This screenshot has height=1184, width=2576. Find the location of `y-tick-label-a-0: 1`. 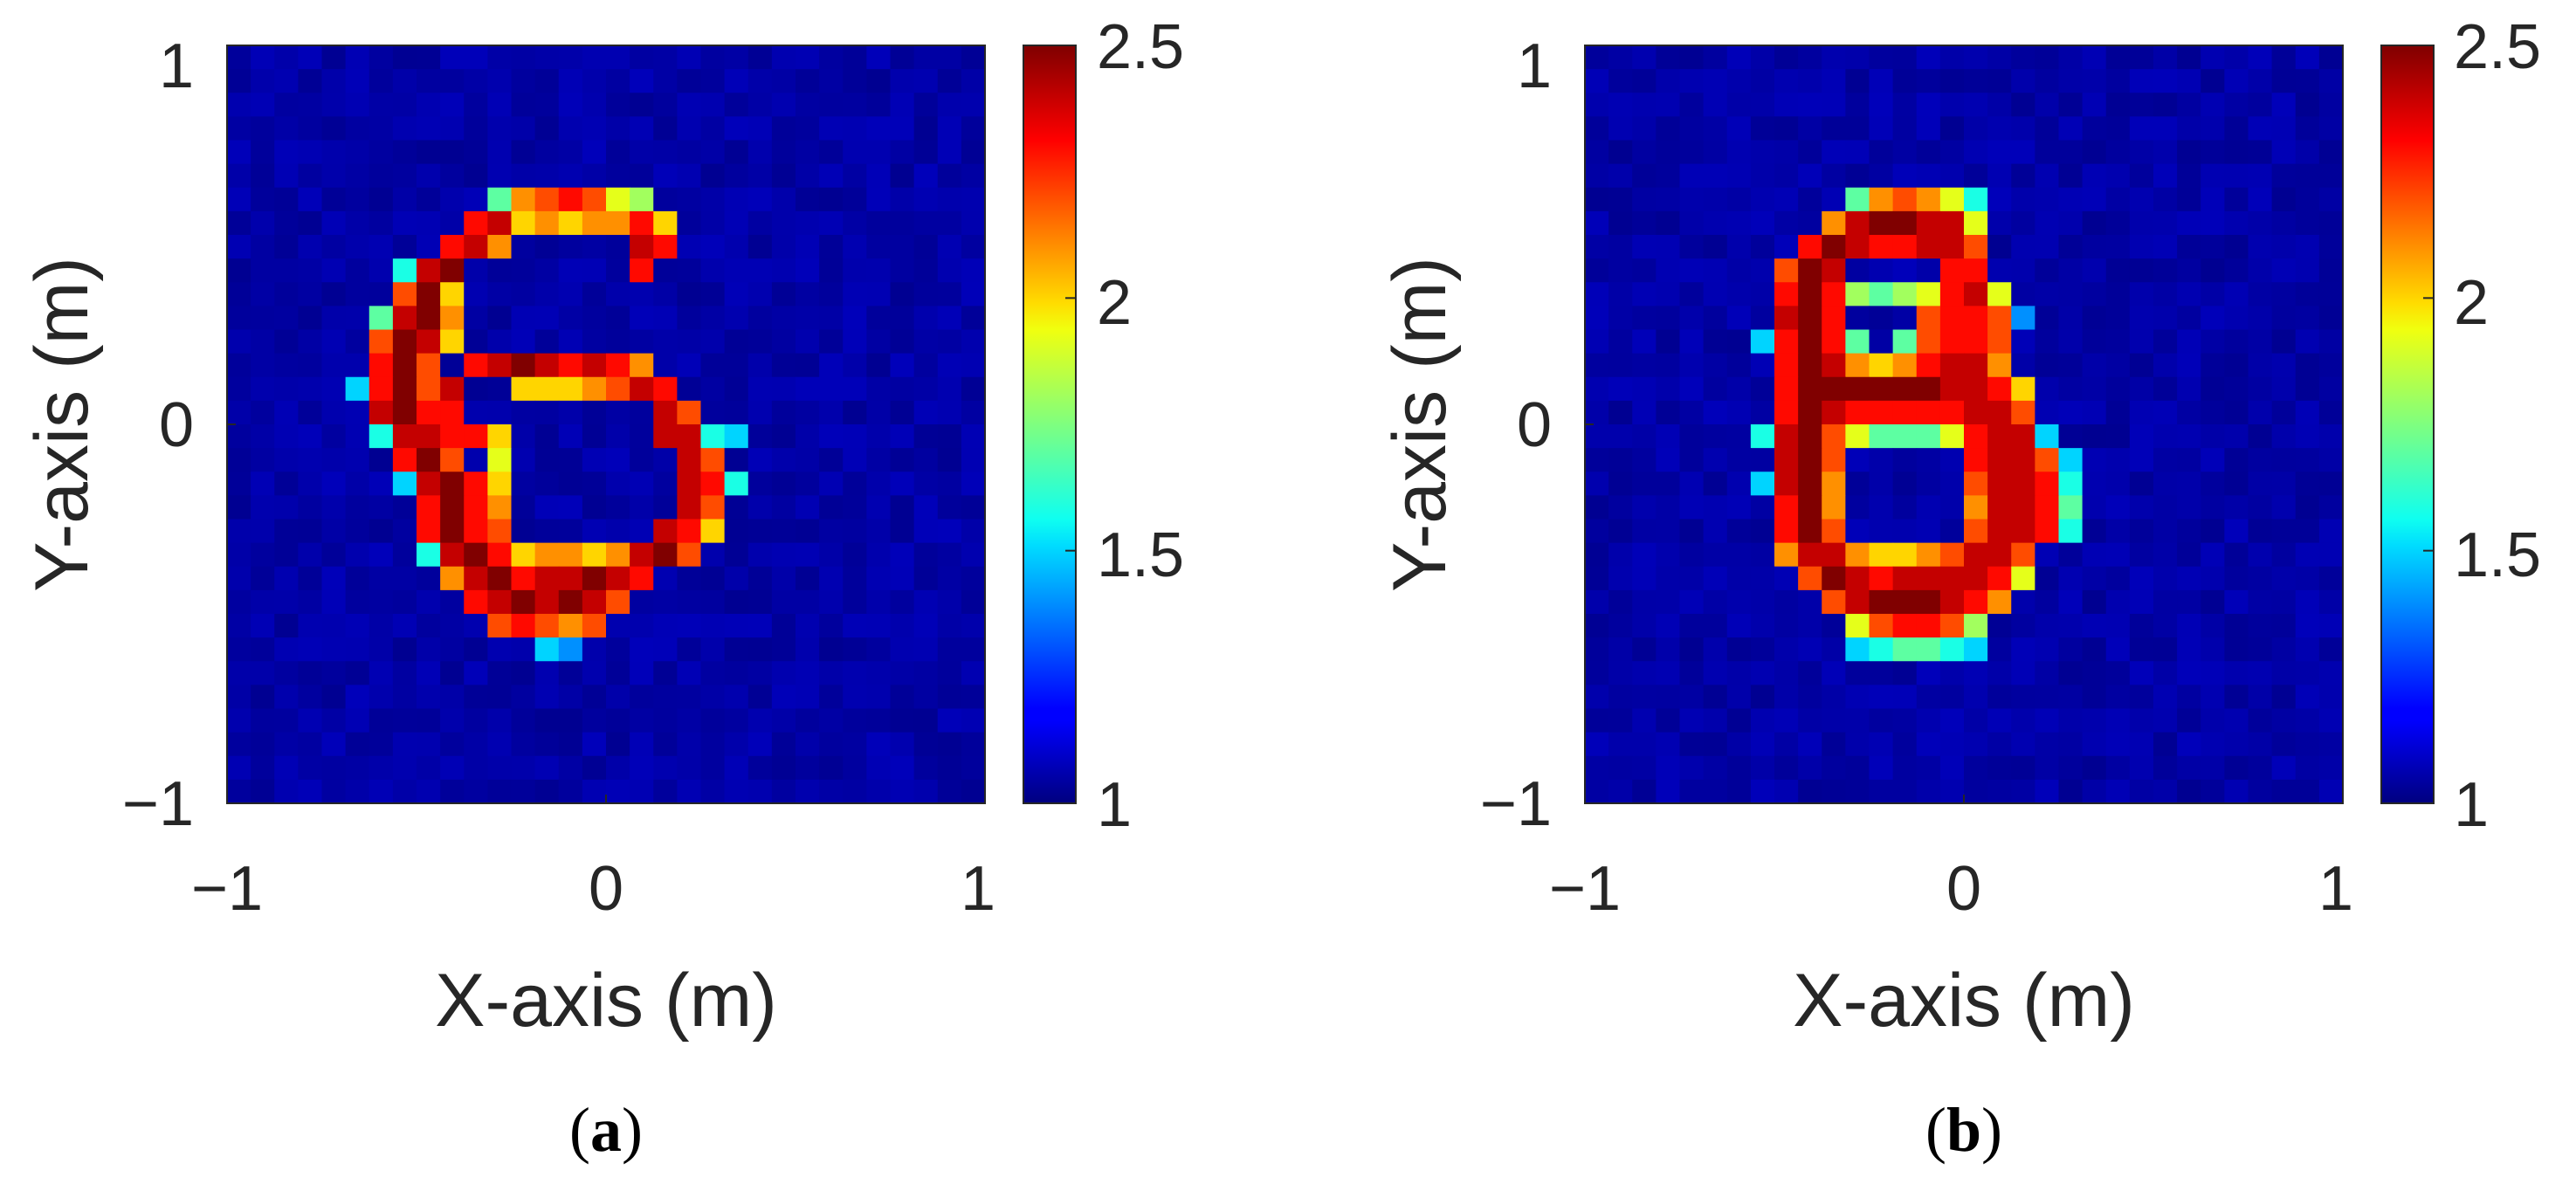

y-tick-label-a-0: 1 is located at coordinates (176, 66).